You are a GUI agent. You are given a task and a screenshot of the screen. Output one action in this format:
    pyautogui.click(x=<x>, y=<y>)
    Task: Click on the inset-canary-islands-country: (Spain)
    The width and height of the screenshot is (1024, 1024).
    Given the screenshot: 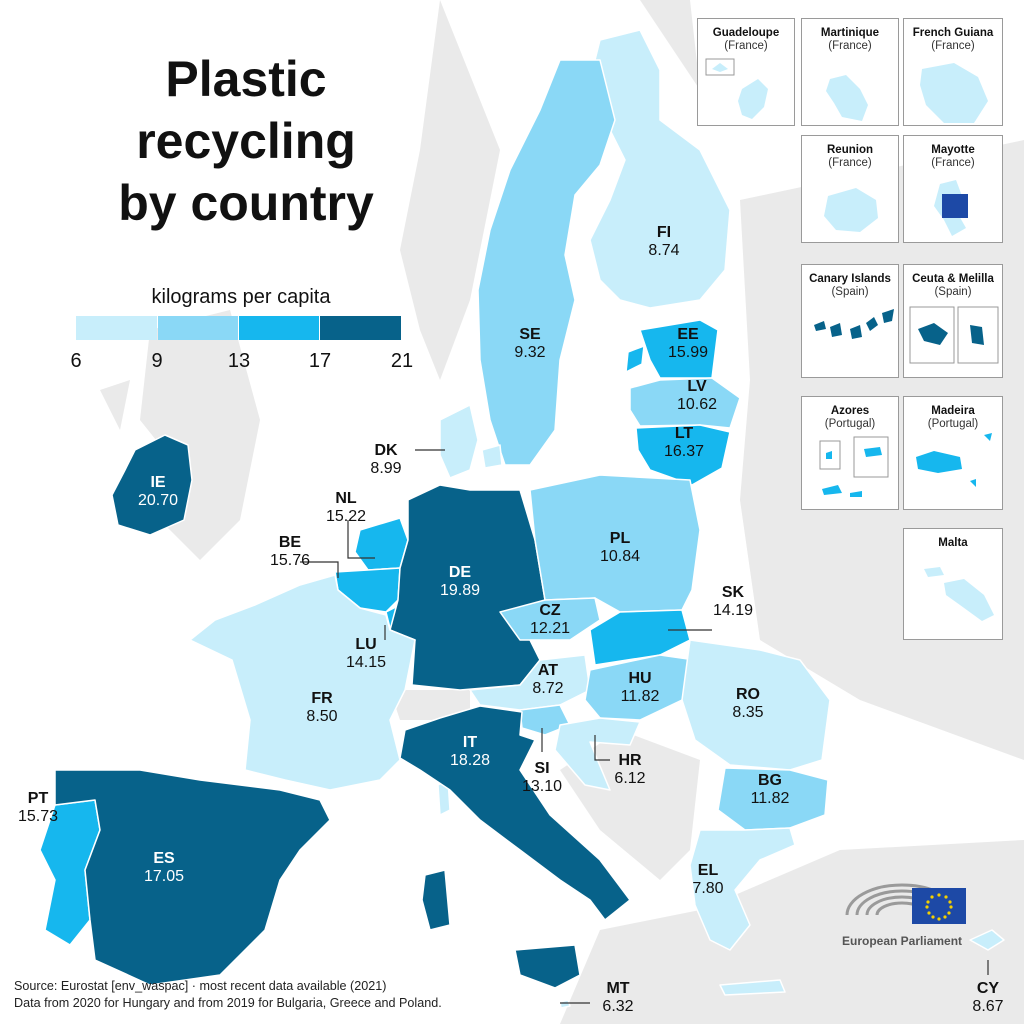 What is the action you would take?
    pyautogui.click(x=850, y=292)
    